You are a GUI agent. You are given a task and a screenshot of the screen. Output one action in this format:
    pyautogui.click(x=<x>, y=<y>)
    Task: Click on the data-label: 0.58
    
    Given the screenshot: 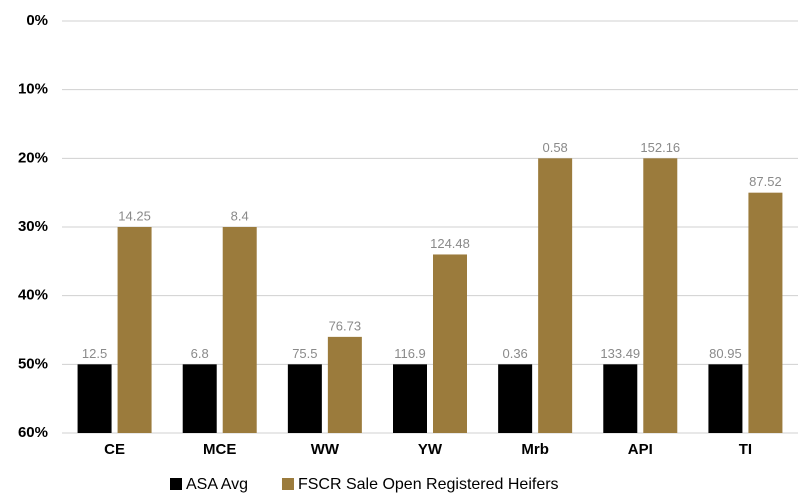 What is the action you would take?
    pyautogui.click(x=554, y=147)
    